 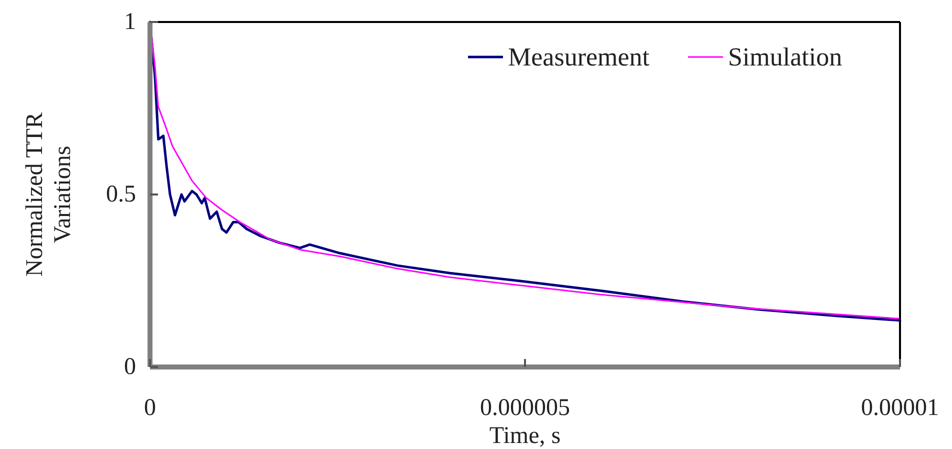 I want to click on x-tick-label: 0.00001, so click(x=900, y=408).